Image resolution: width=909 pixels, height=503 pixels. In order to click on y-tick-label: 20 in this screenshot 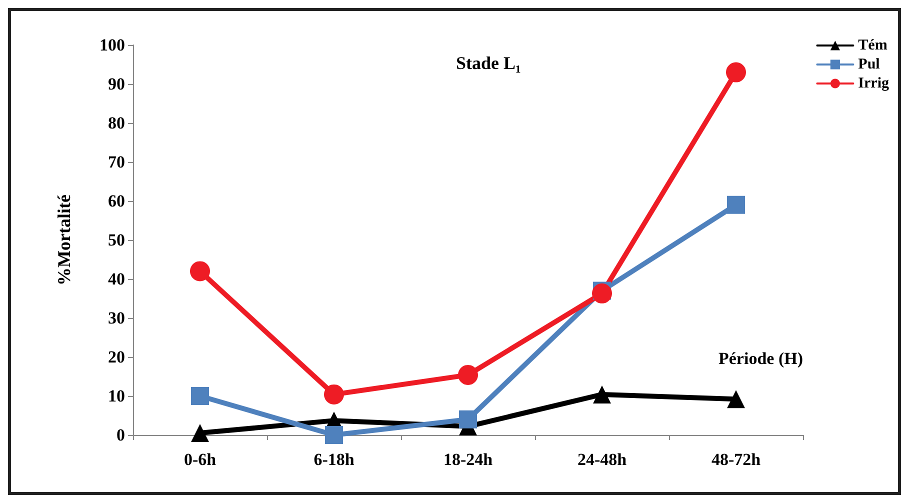, I will do `click(116, 357)`.